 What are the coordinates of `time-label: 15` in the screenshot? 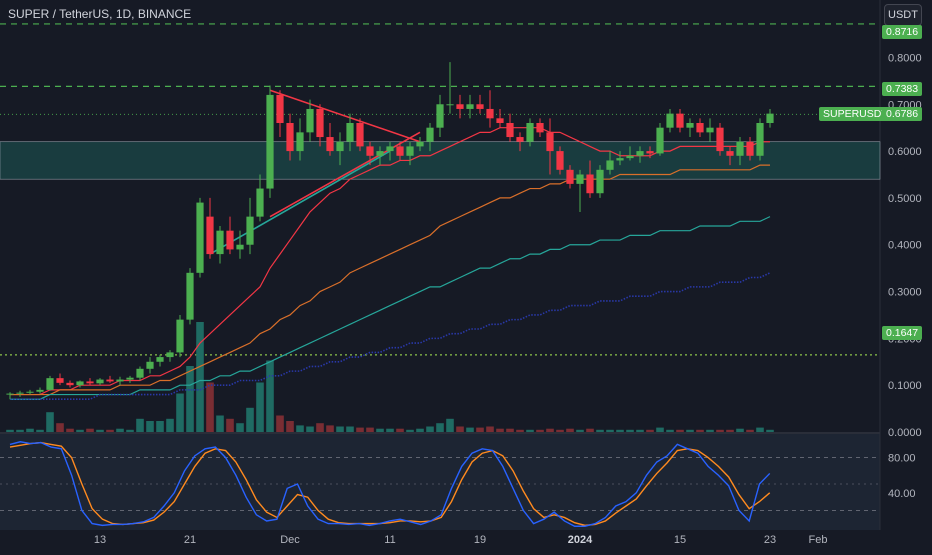 It's located at (680, 540).